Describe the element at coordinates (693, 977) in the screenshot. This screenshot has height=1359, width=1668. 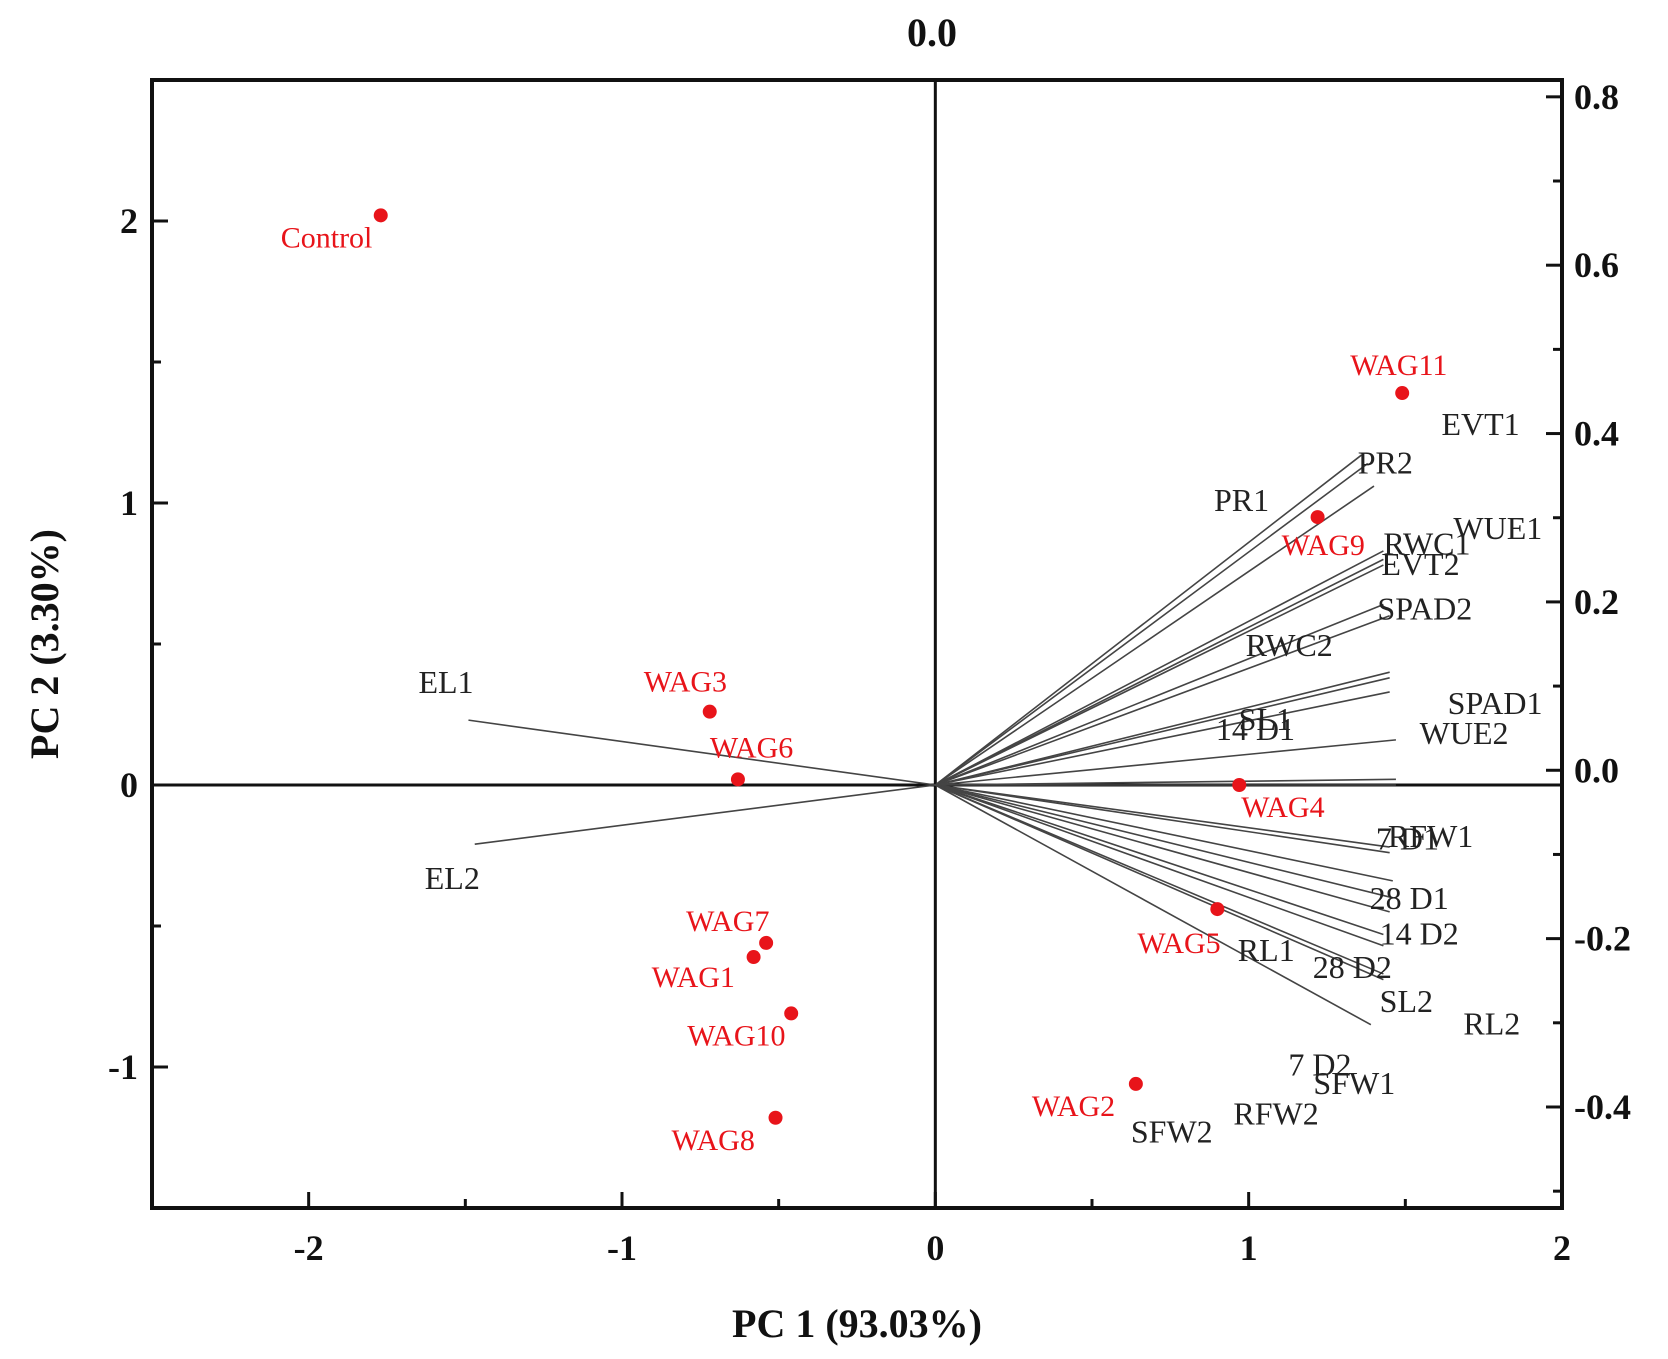
I see `point-label: WAG1` at that location.